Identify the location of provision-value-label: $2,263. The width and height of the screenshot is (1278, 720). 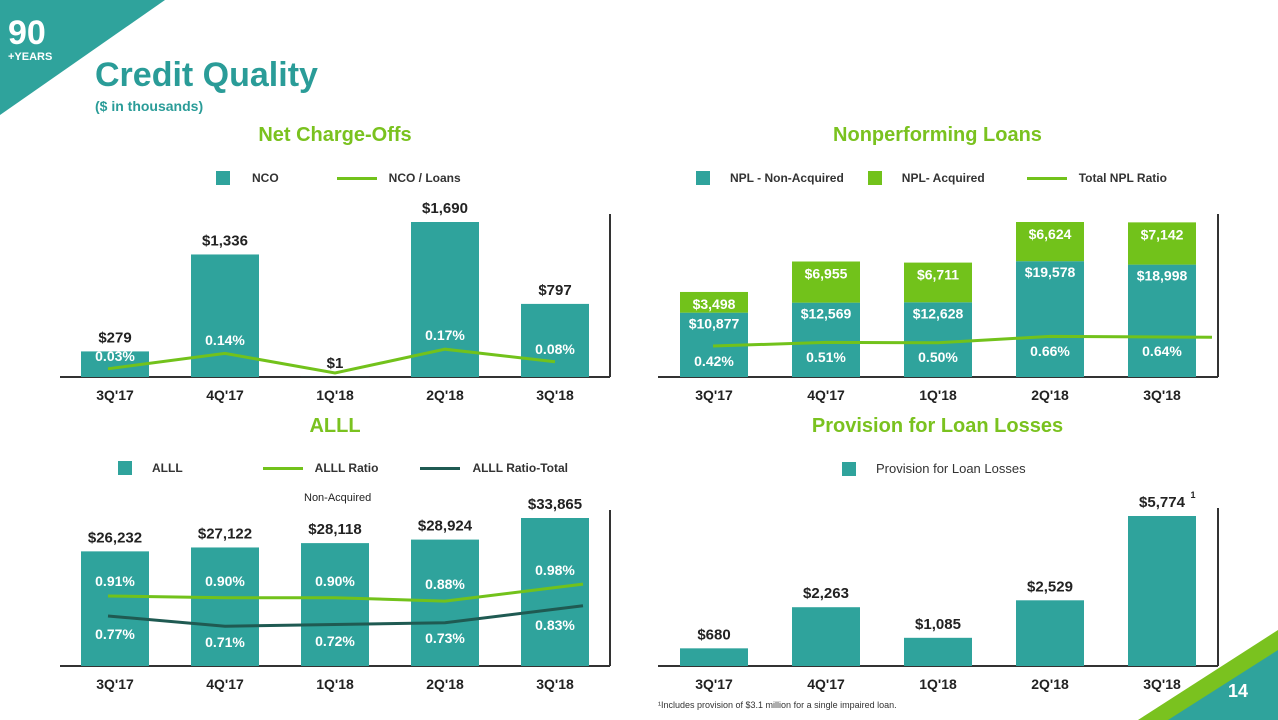
(826, 593).